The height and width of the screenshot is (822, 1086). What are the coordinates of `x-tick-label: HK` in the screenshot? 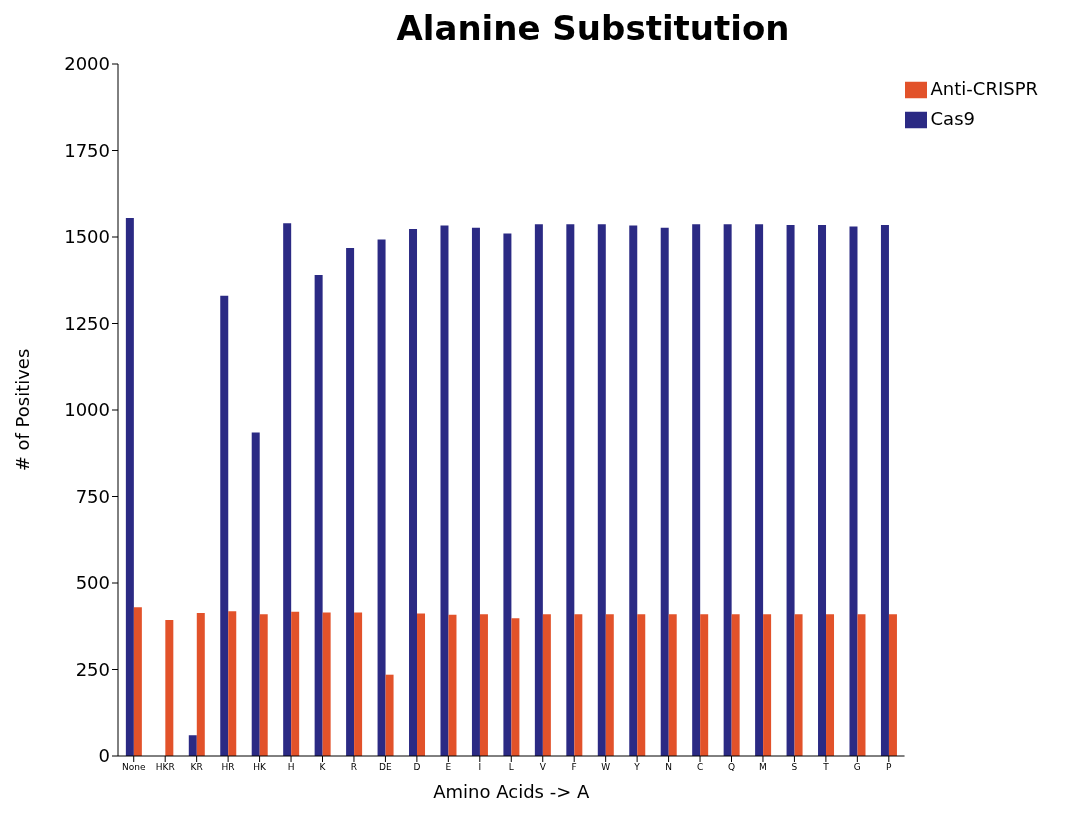 It's located at (260, 767).